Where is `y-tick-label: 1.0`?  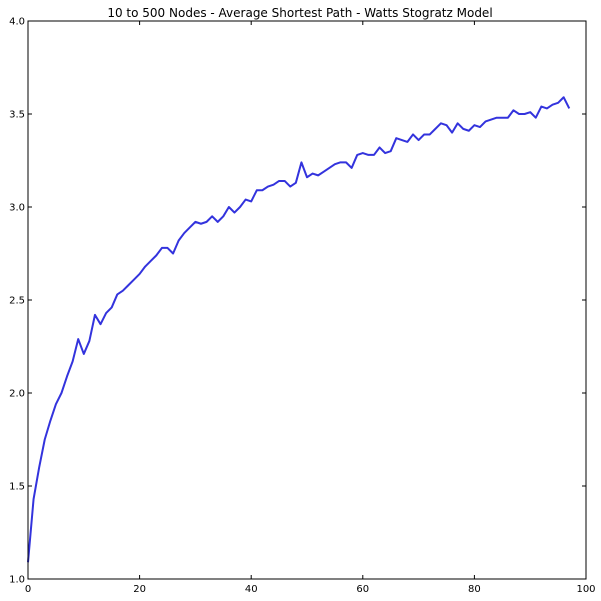 y-tick-label: 1.0 is located at coordinates (17, 580).